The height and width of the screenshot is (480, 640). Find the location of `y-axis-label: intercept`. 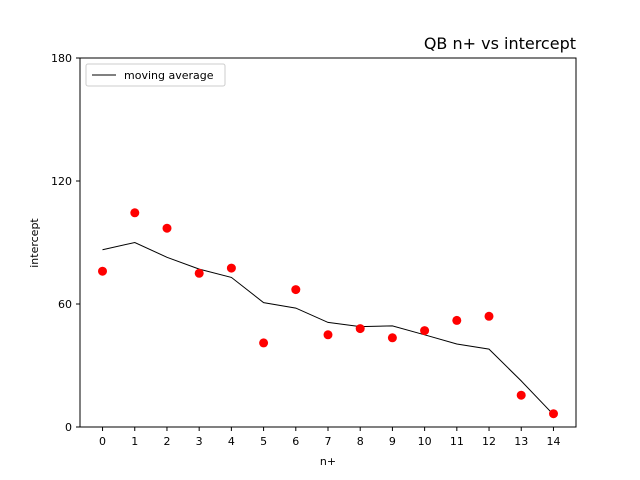

y-axis-label: intercept is located at coordinates (34, 243).